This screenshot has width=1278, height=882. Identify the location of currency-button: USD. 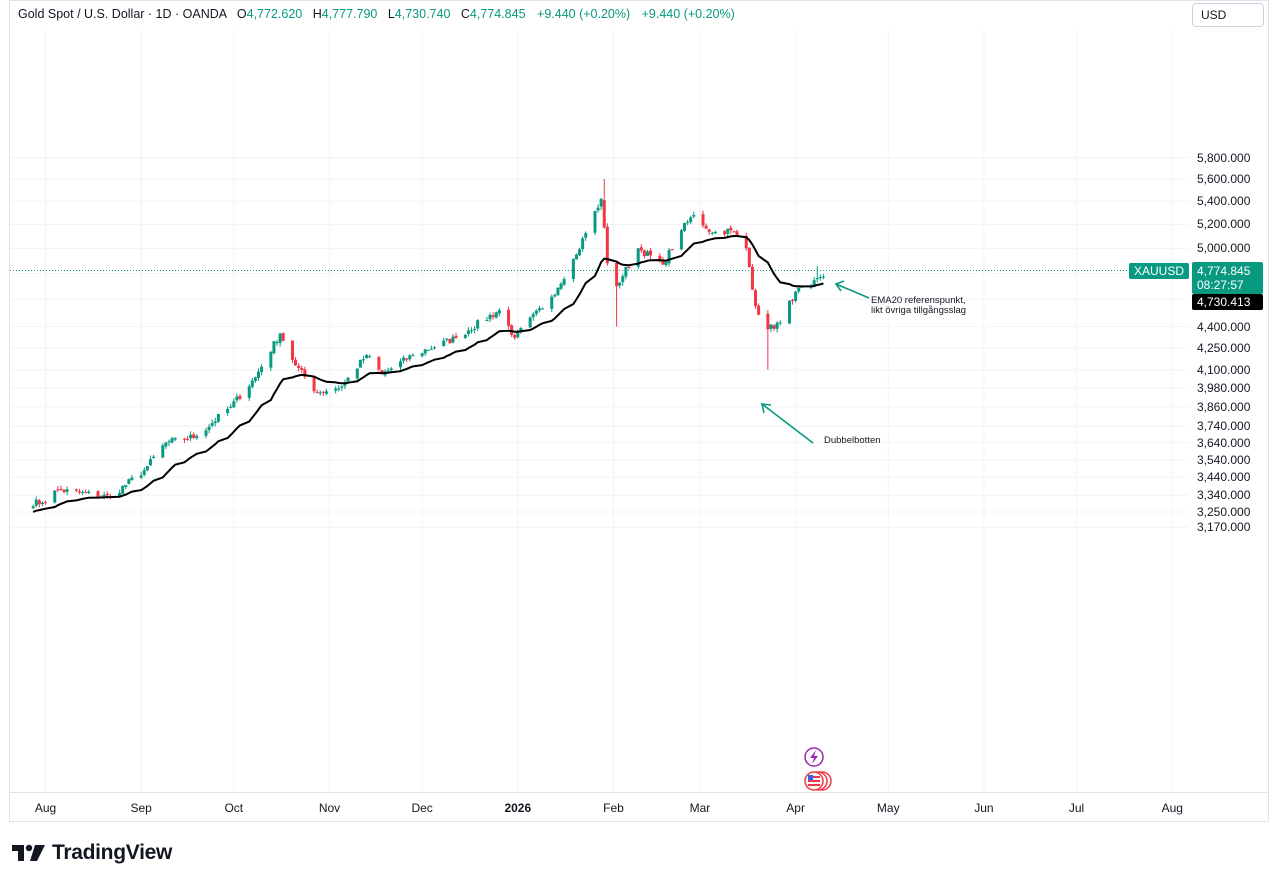
(1228, 15).